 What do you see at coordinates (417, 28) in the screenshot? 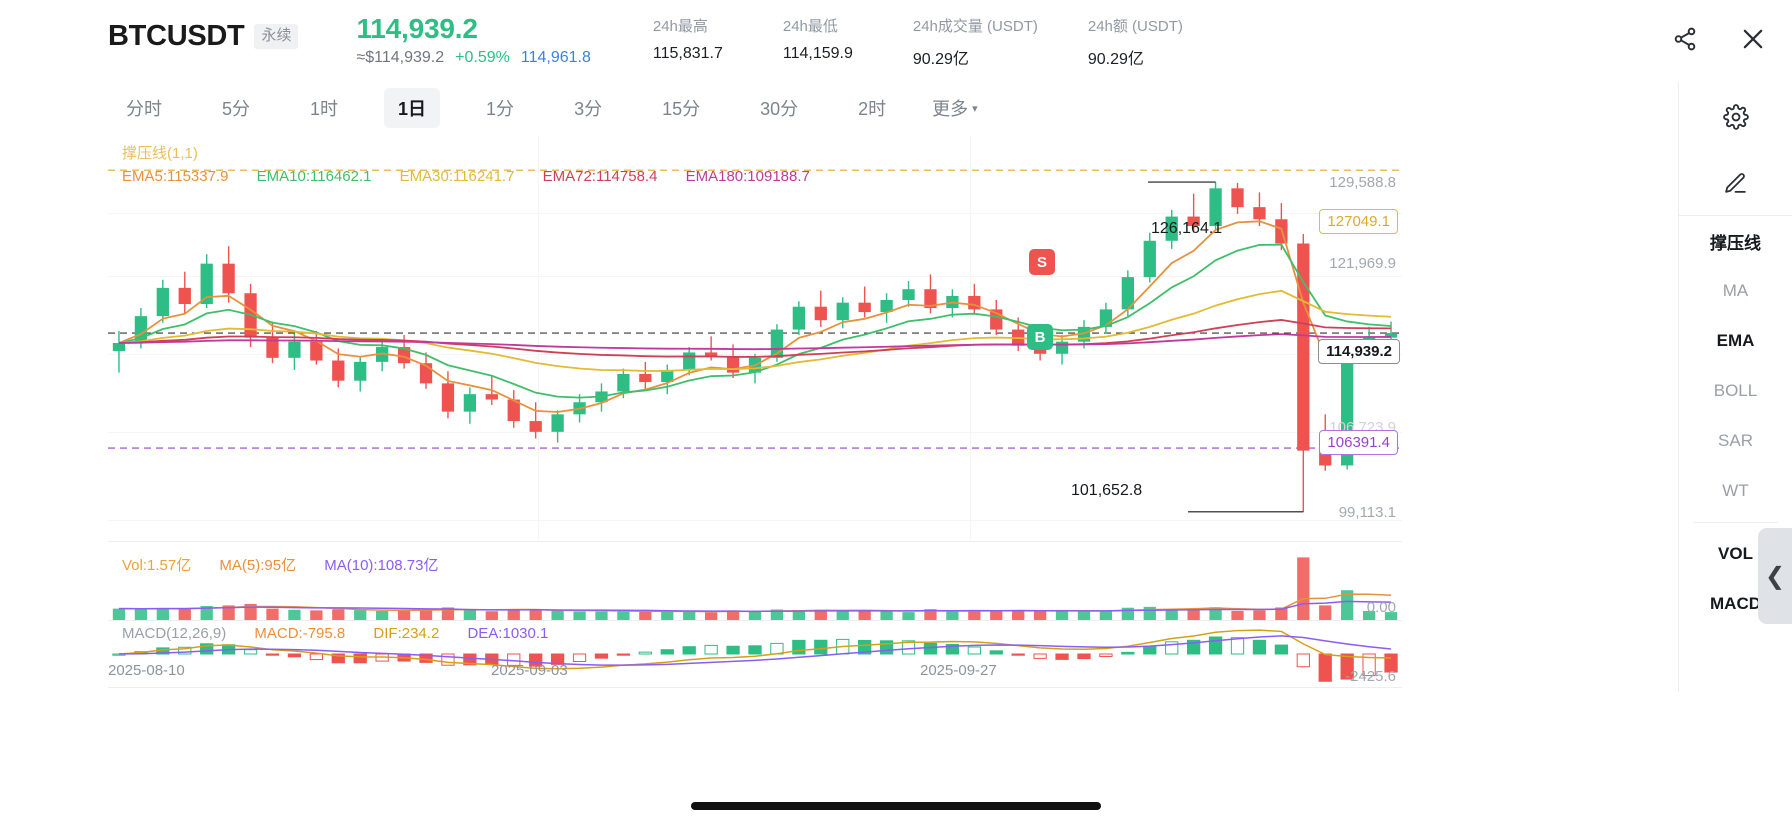
I see `last-price: 114,939.2` at bounding box center [417, 28].